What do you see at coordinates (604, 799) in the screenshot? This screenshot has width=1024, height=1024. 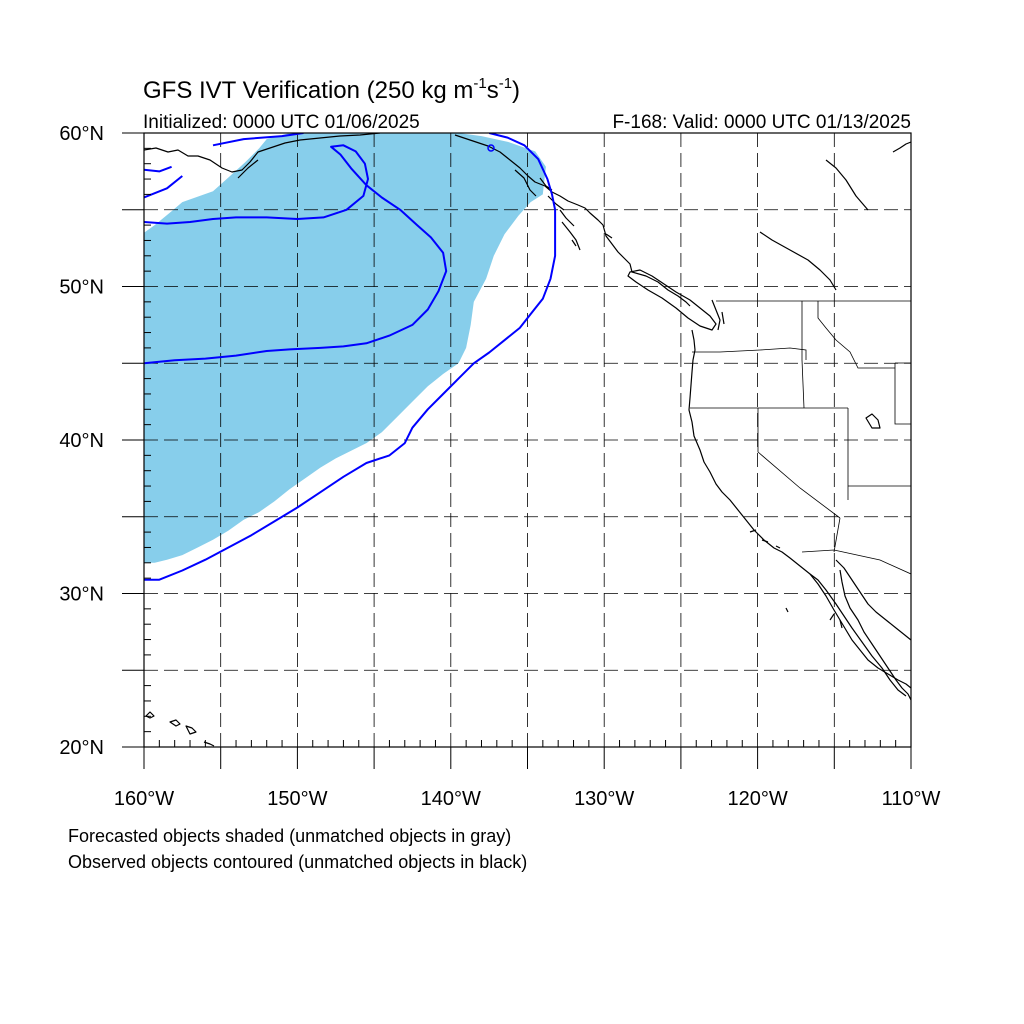 I see `lon-label: 130°W` at bounding box center [604, 799].